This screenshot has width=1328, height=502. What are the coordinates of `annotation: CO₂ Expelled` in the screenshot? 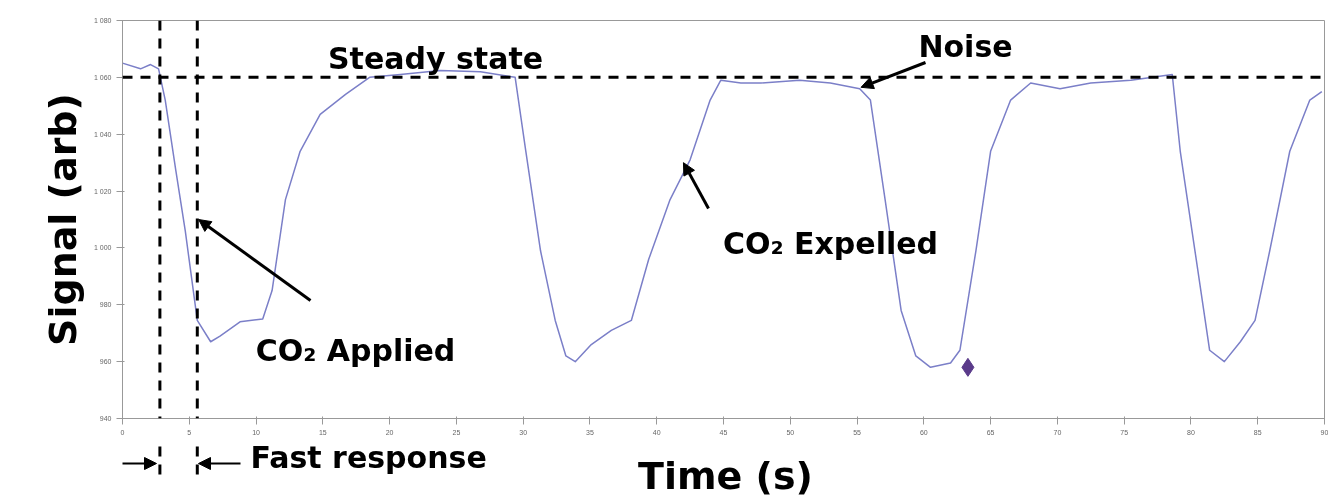 It's located at (830, 243).